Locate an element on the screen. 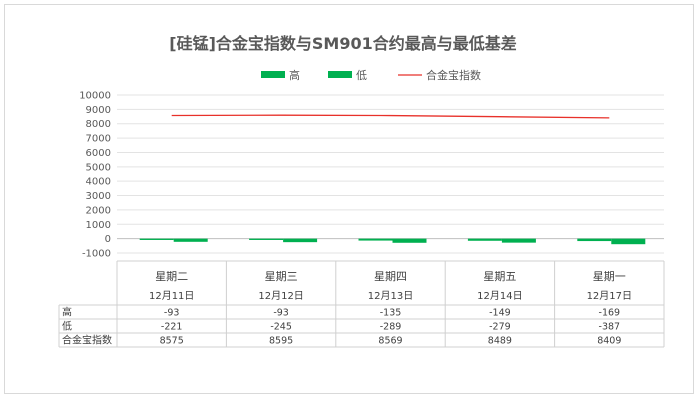 The height and width of the screenshot is (400, 700). table-cell: -387 is located at coordinates (610, 327).